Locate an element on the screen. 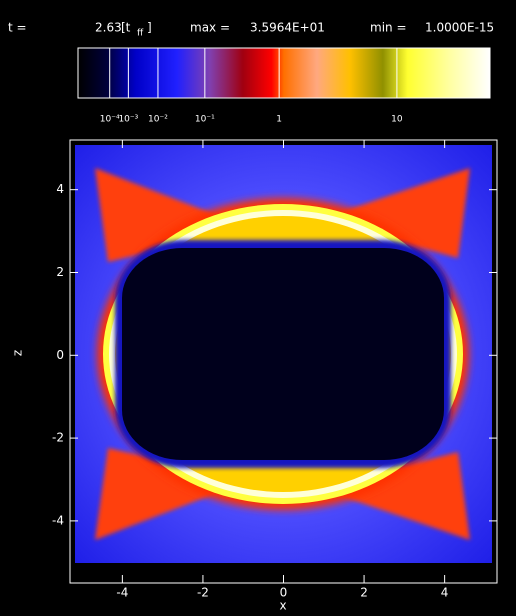 This screenshot has height=616, width=516. time-unit: [t is located at coordinates (126, 28).